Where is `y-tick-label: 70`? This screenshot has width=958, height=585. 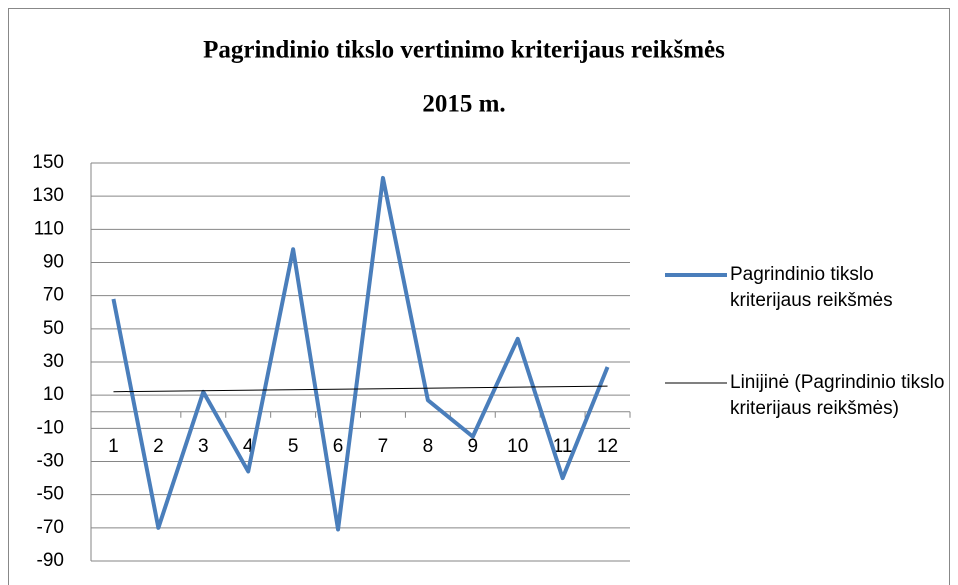
y-tick-label: 70 is located at coordinates (53, 295).